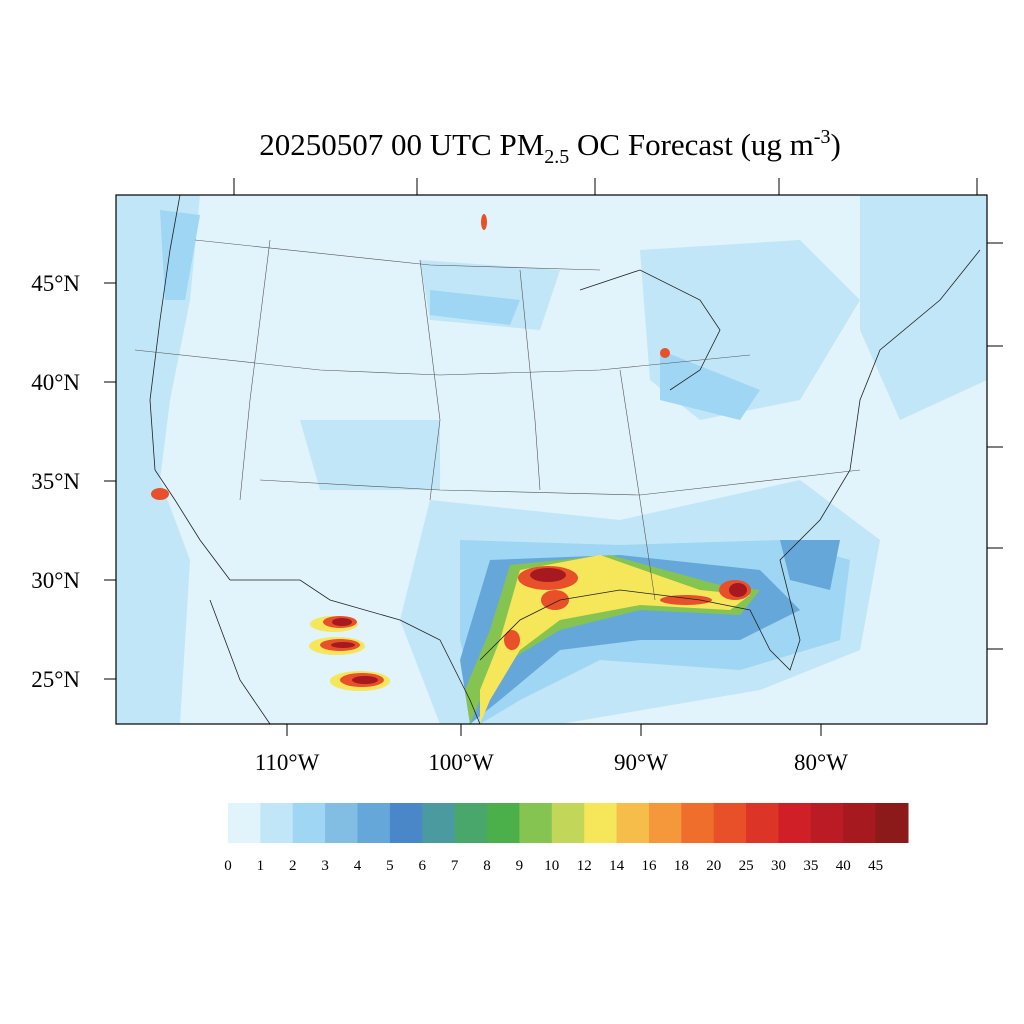  What do you see at coordinates (778, 866) in the screenshot?
I see `colorbar-label: 30` at bounding box center [778, 866].